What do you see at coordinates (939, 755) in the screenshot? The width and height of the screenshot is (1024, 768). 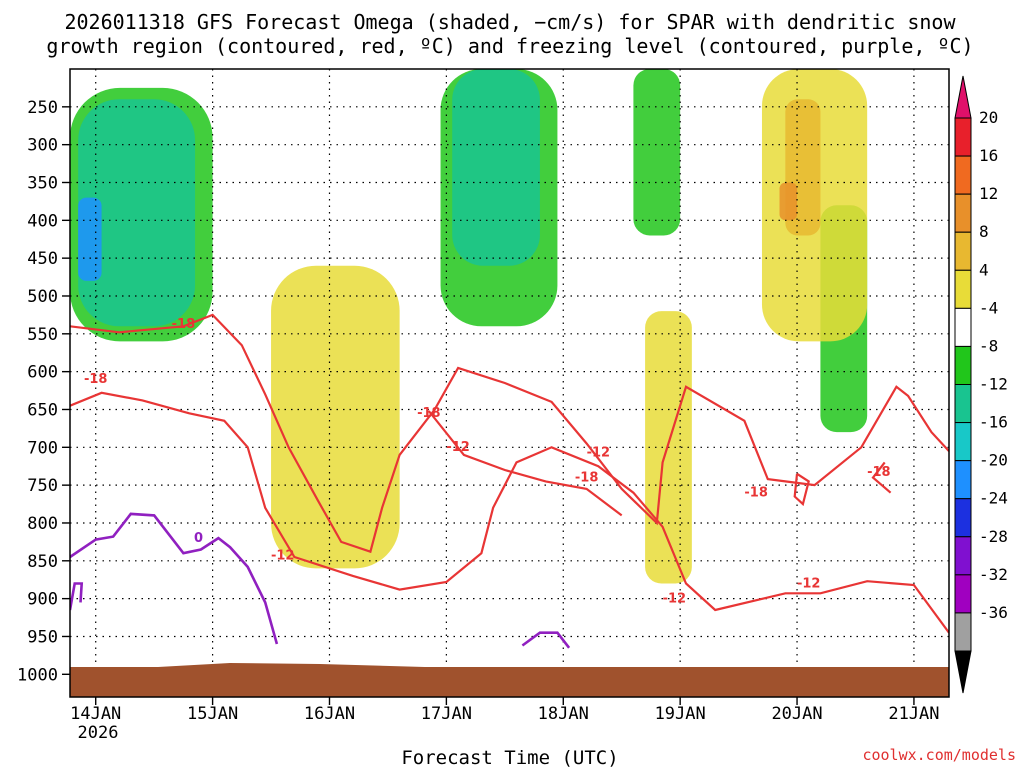 I see `credit-text: coolwx.com/models` at bounding box center [939, 755].